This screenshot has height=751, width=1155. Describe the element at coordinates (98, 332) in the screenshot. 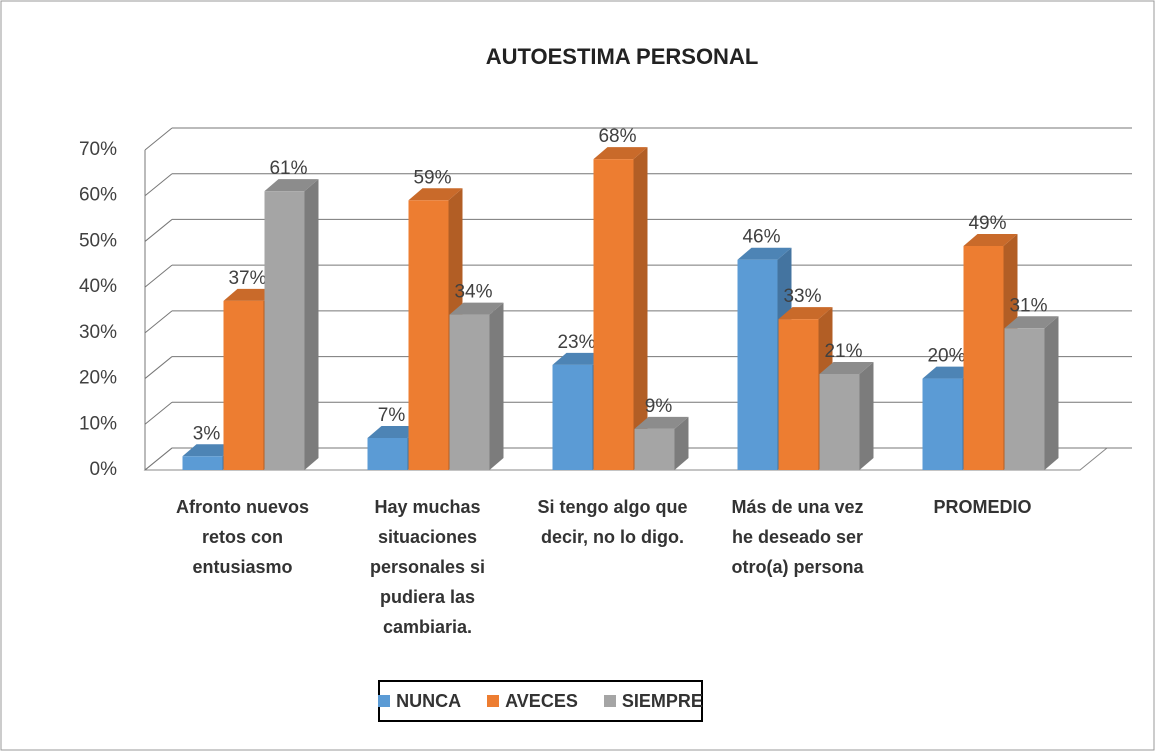

I see `y-tick-label: 30%` at that location.